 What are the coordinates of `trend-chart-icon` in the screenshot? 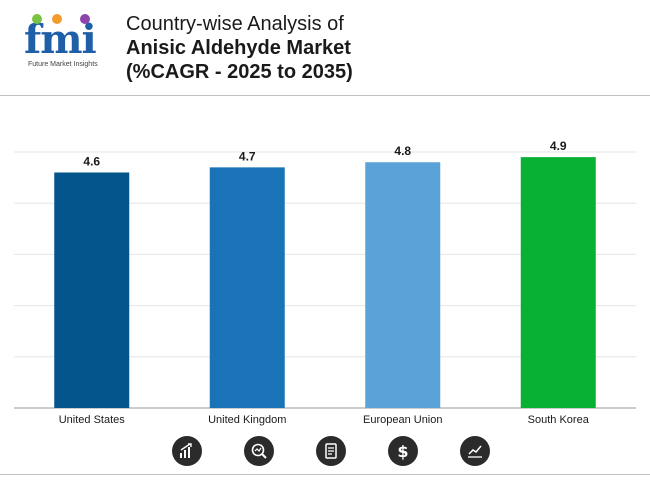 It's located at (475, 451).